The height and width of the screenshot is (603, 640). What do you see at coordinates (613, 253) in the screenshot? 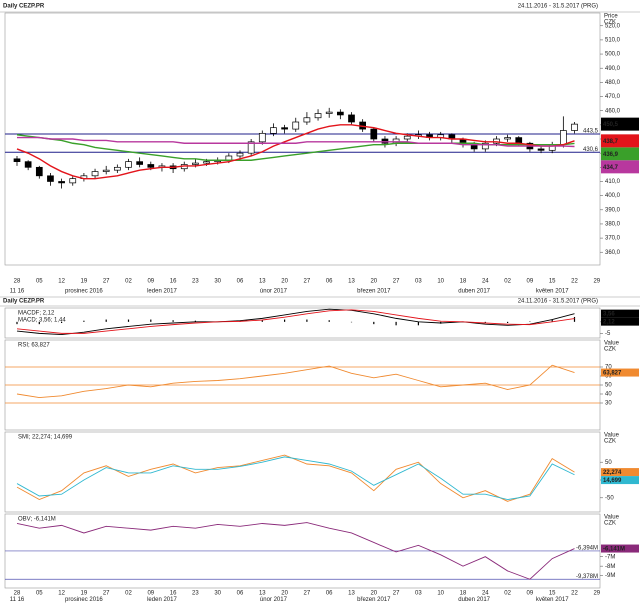
I see `y-tick-label: 360,0` at bounding box center [613, 253].